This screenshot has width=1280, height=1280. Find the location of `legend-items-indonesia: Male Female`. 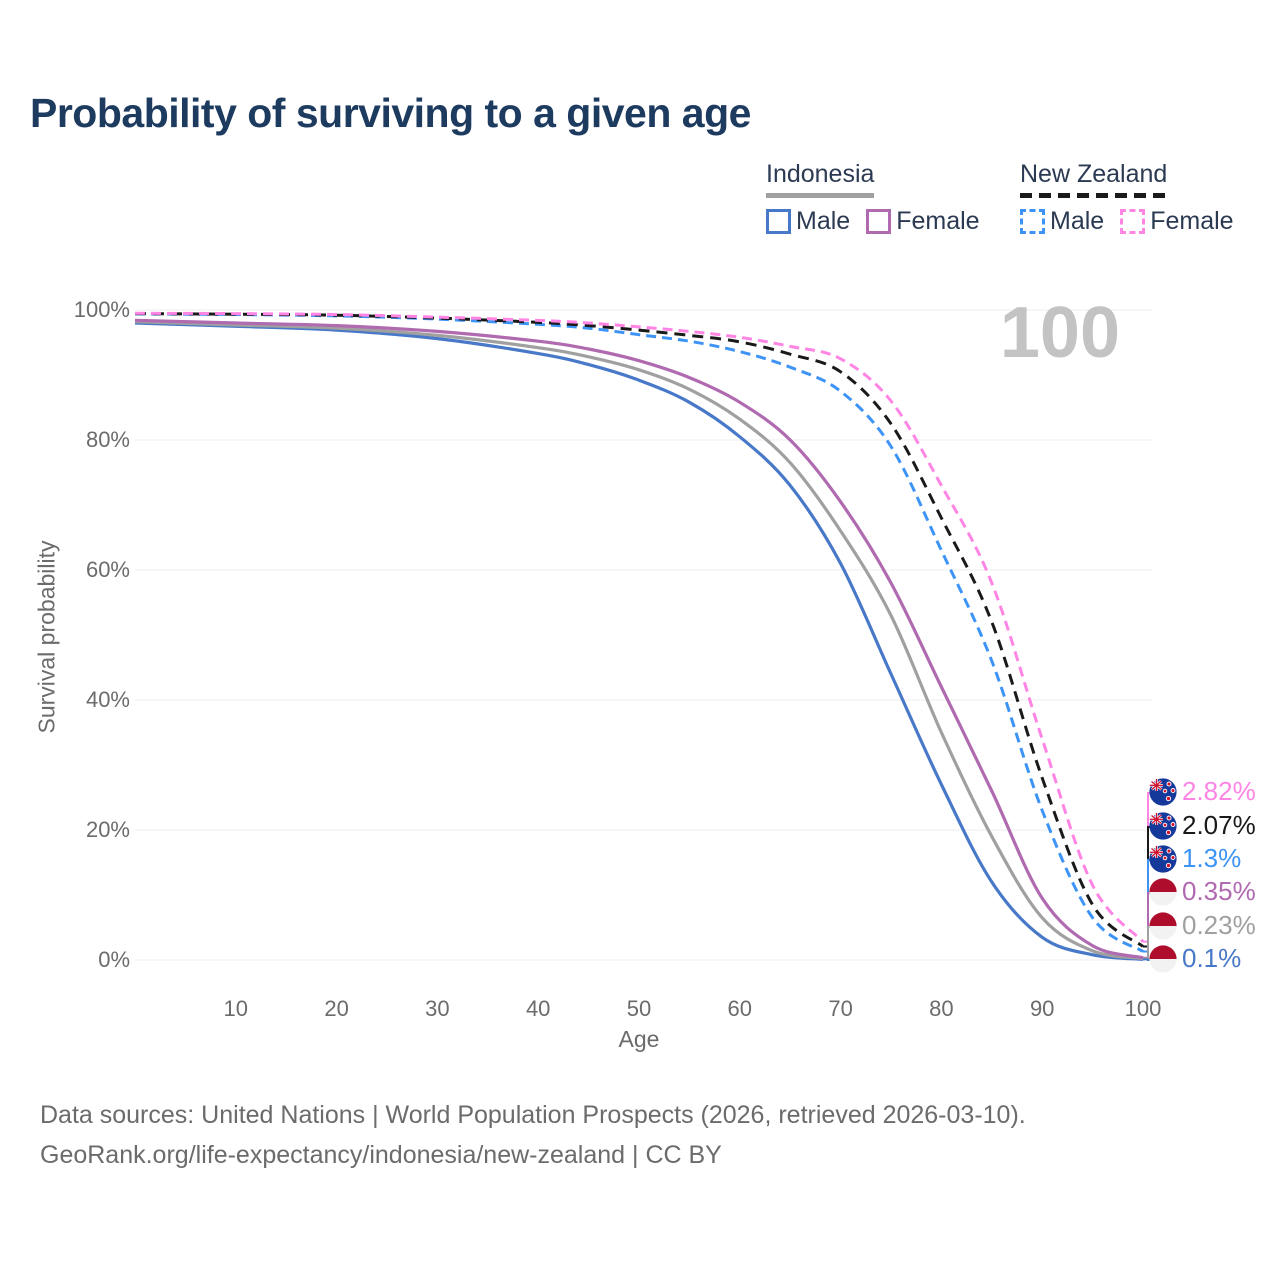

legend-items-indonesia: Male Female is located at coordinates (881, 221).